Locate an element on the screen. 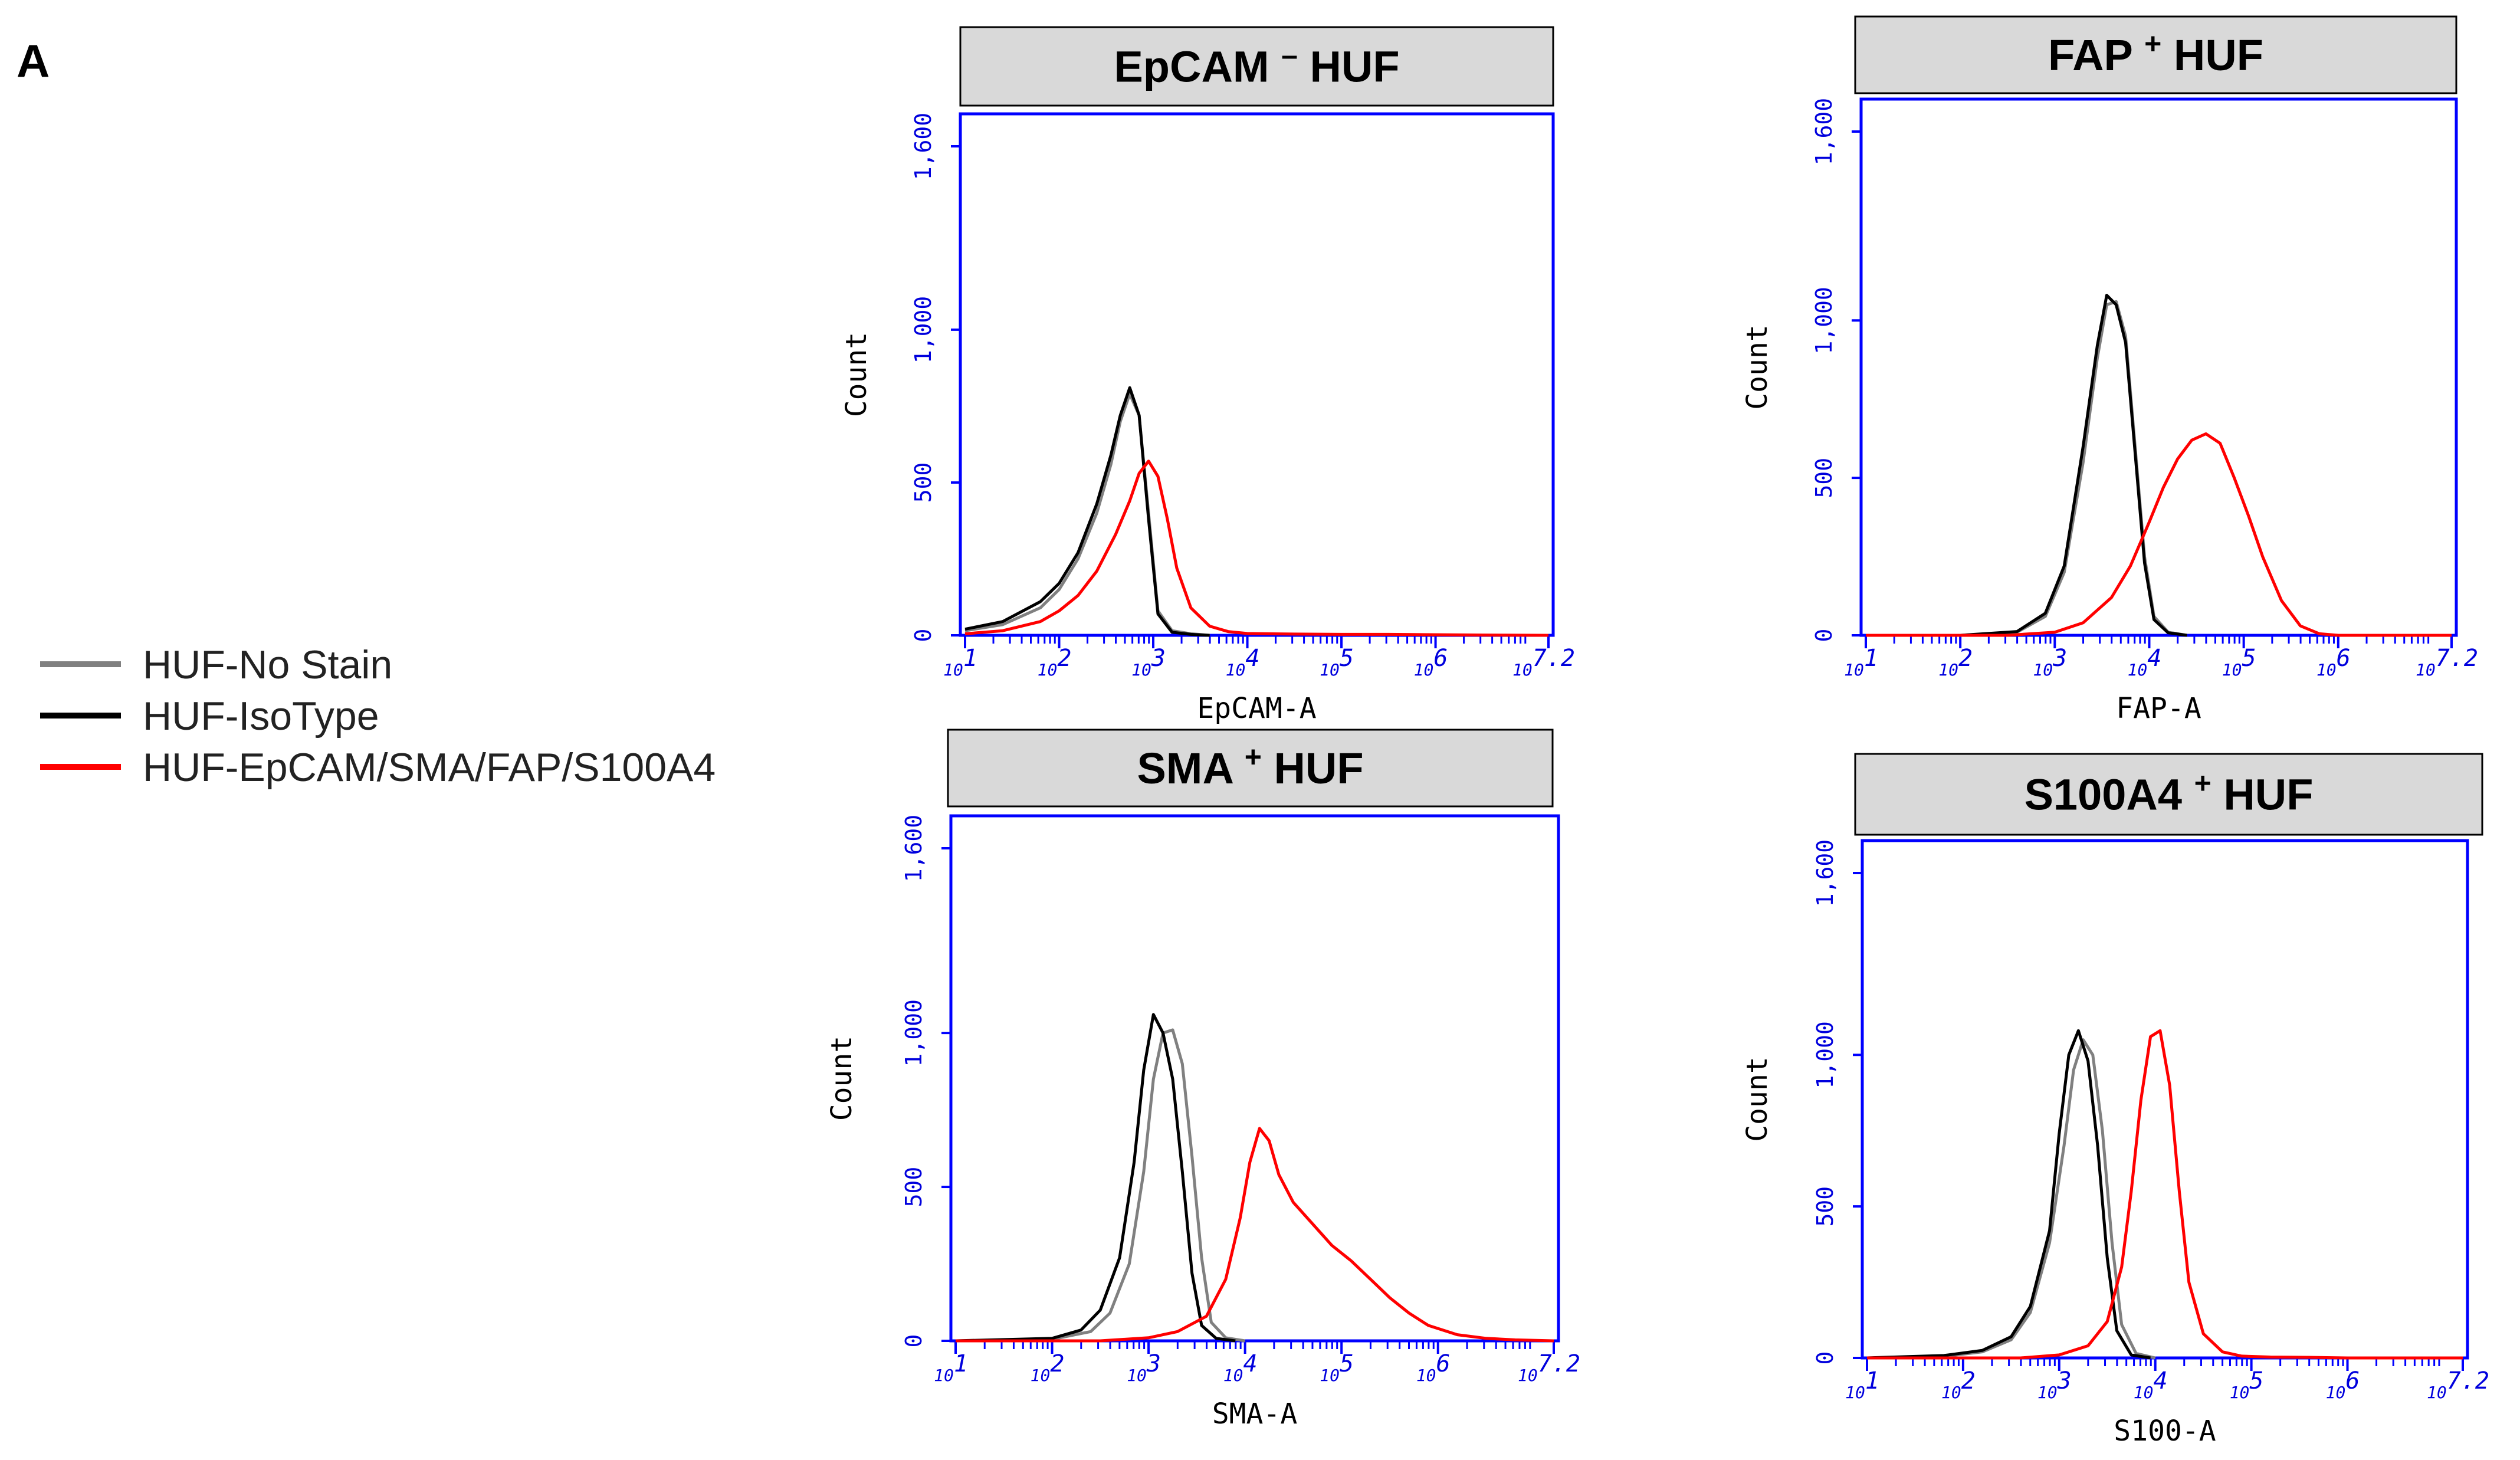 The image size is (2520, 1460). legend-label-marker: HUF-EpCAM/SMA/FAP/S100A4 is located at coordinates (429, 768).